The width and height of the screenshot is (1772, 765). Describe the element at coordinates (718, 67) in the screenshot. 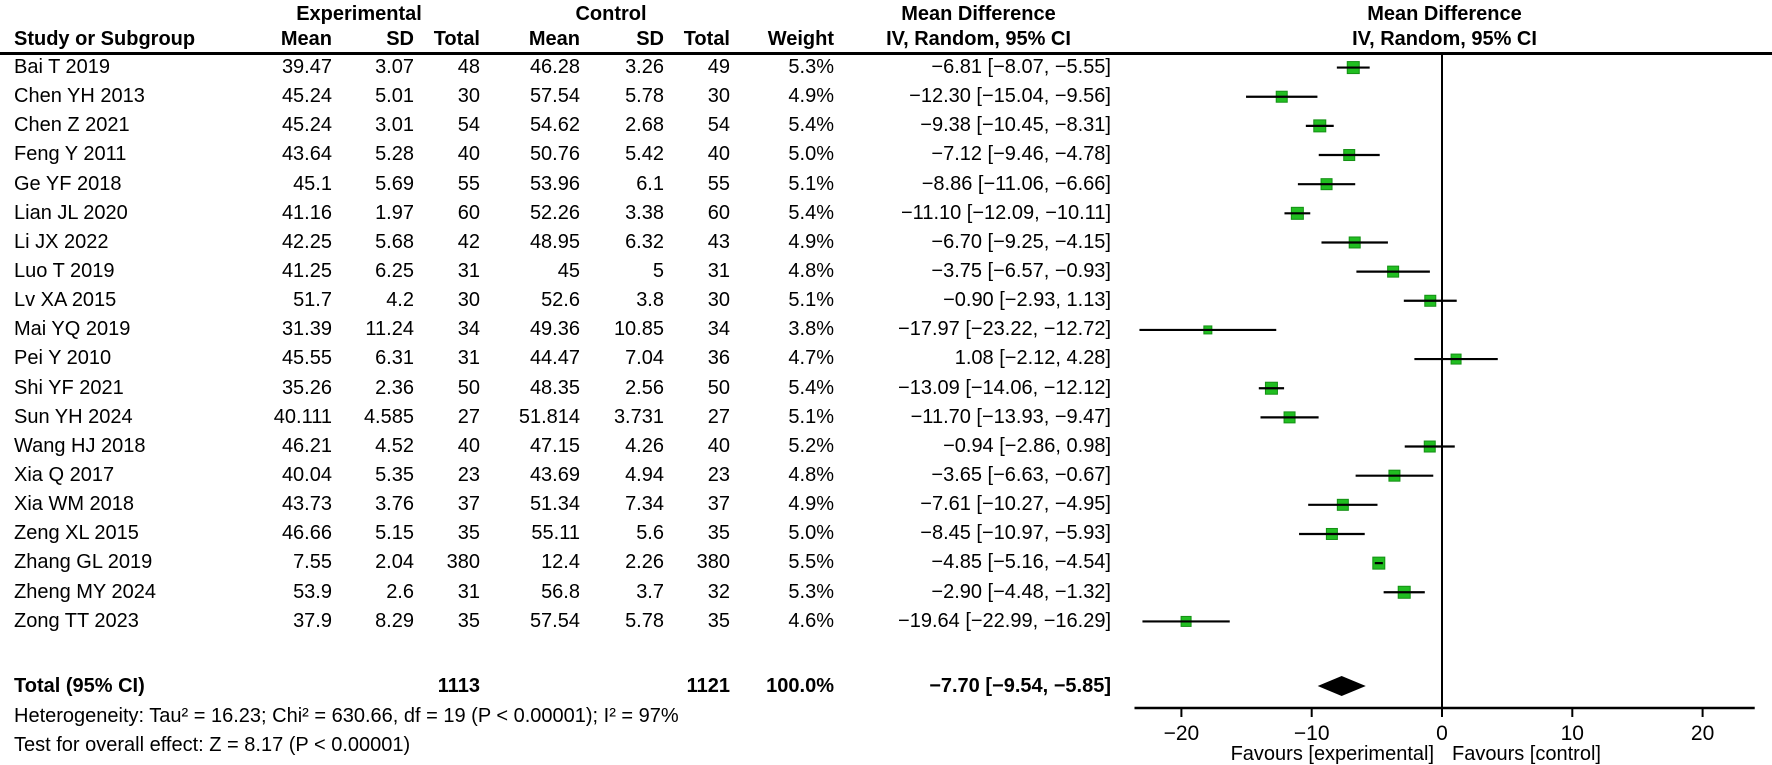

I see `ctl-total-cell: 49` at that location.